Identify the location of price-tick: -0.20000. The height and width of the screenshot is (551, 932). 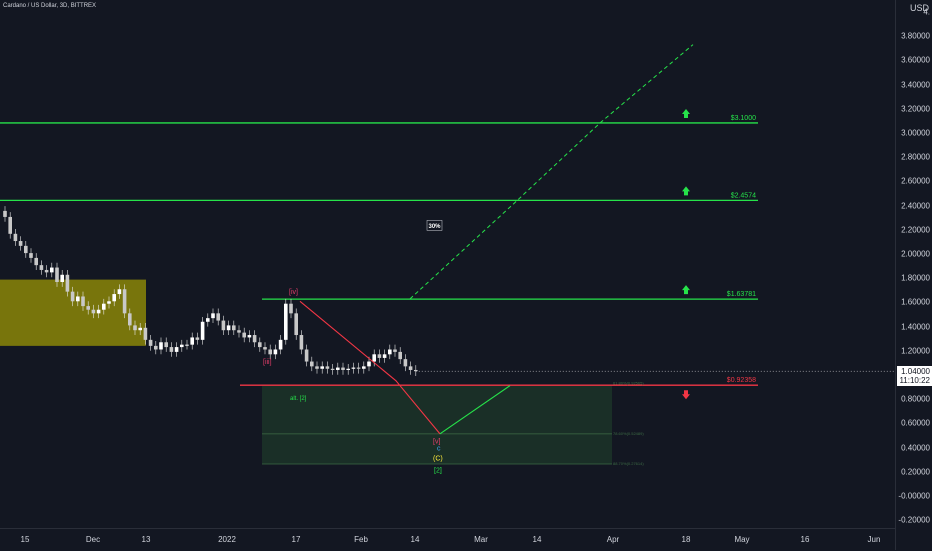
(914, 520).